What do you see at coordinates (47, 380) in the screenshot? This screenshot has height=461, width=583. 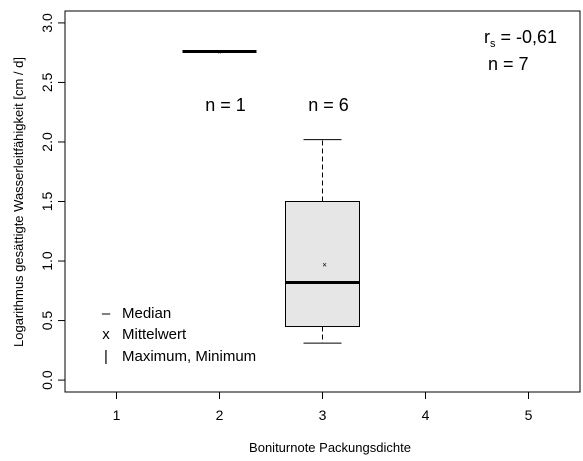 I see `y-tick-label-0.0: 0.0` at bounding box center [47, 380].